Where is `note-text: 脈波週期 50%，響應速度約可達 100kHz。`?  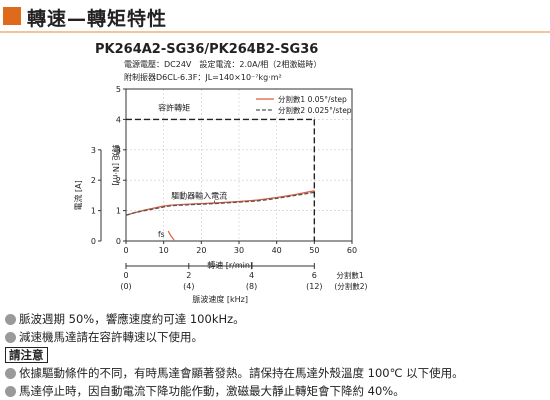
note-text: 脈波週期 50%，響應速度約可達 100kHz。 is located at coordinates (132, 319).